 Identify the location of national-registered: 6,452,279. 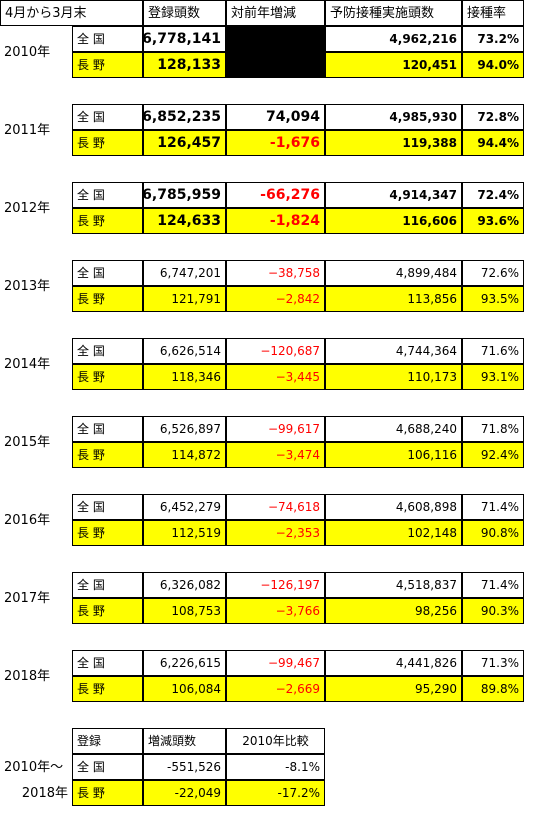
(184, 507).